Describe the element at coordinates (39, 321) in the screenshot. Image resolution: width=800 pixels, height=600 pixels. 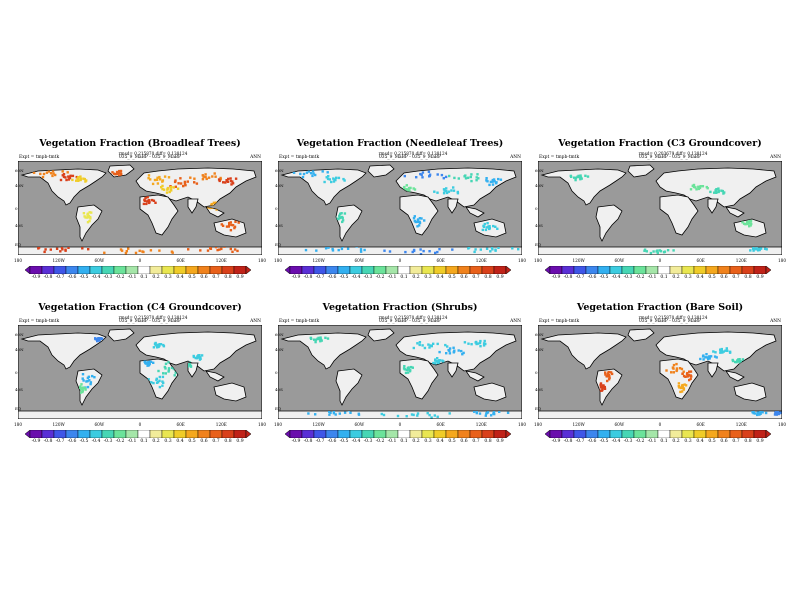
I see `experiment-label: Expt = tmpb-tmtk` at that location.